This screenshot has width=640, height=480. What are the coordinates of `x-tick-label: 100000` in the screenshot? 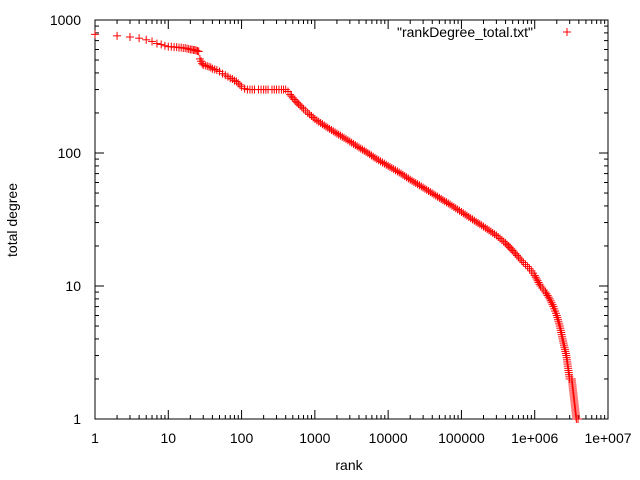 It's located at (461, 438).